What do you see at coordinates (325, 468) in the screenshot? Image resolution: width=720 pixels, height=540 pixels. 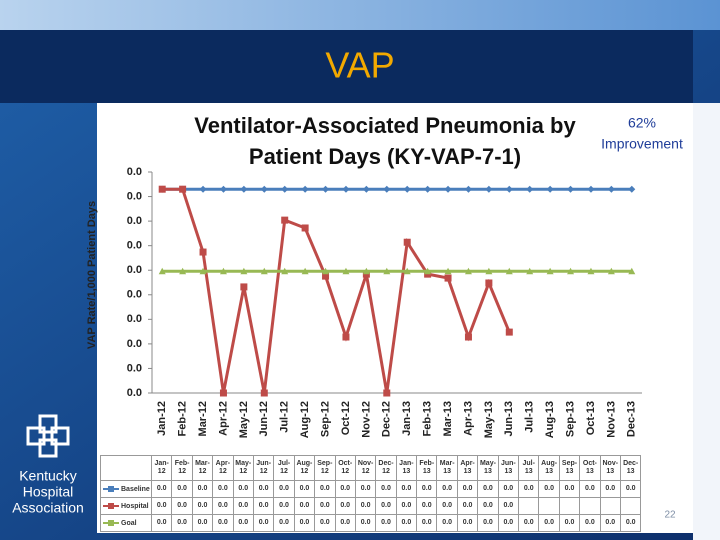 I see `table-header: Sep-12` at bounding box center [325, 468].